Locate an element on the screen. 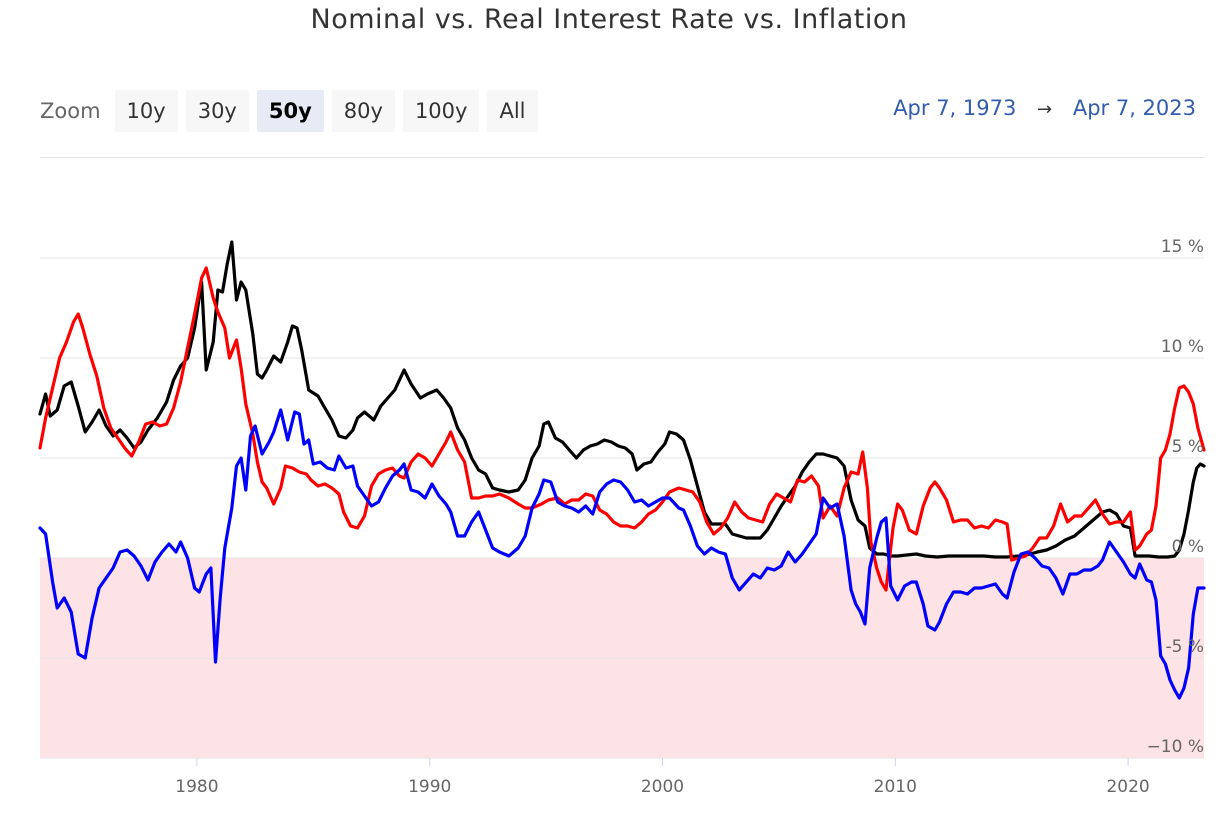 The image size is (1218, 831). zoom-button-100y: 100y is located at coordinates (441, 111).